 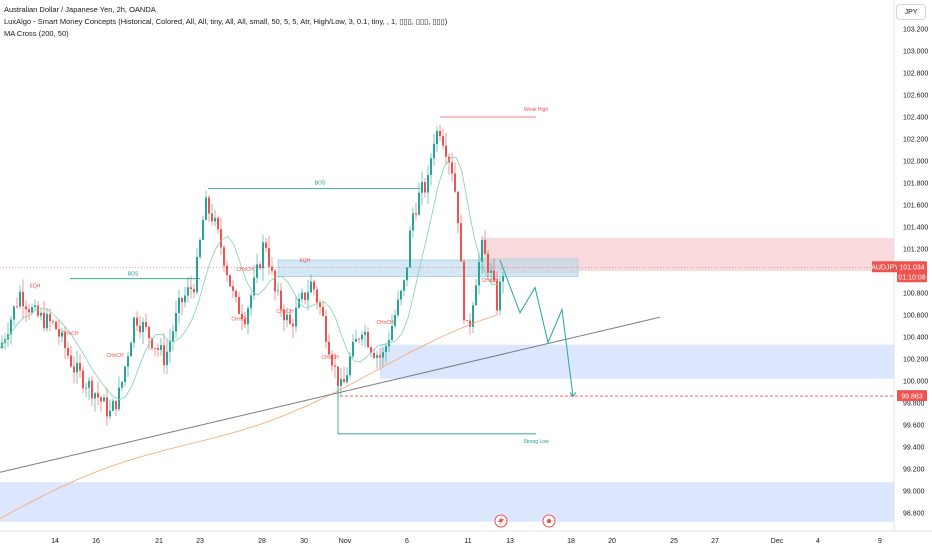 I want to click on symbol-badge: AUDJPY, so click(x=885, y=267).